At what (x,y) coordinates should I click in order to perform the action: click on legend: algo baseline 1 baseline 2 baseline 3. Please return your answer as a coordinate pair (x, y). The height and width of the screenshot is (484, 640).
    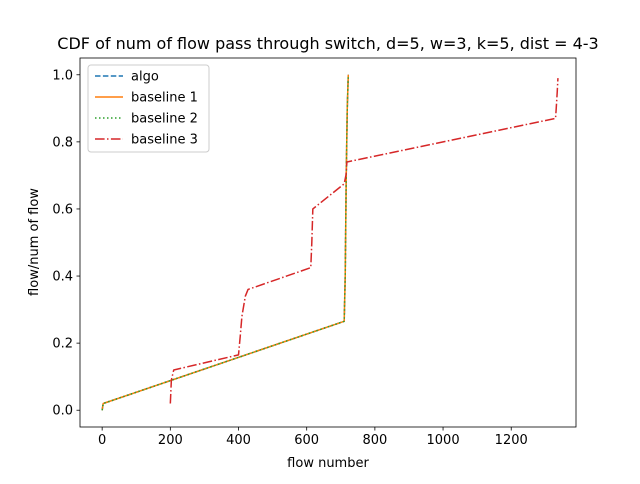
    Looking at the image, I should click on (148, 108).